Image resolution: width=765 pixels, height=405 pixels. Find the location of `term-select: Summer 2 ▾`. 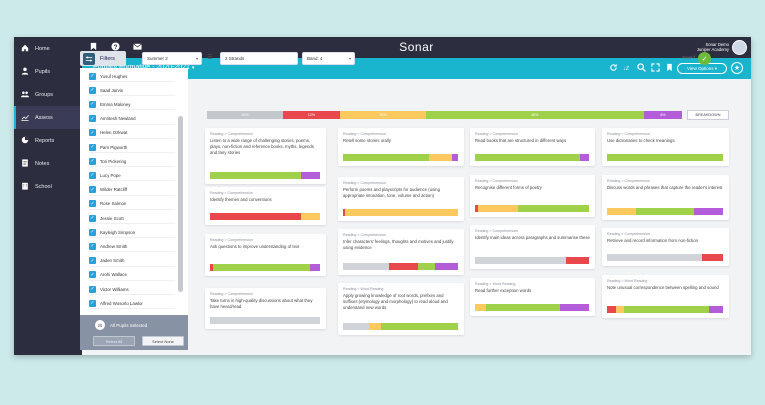

term-select: Summer 2 ▾ is located at coordinates (172, 58).